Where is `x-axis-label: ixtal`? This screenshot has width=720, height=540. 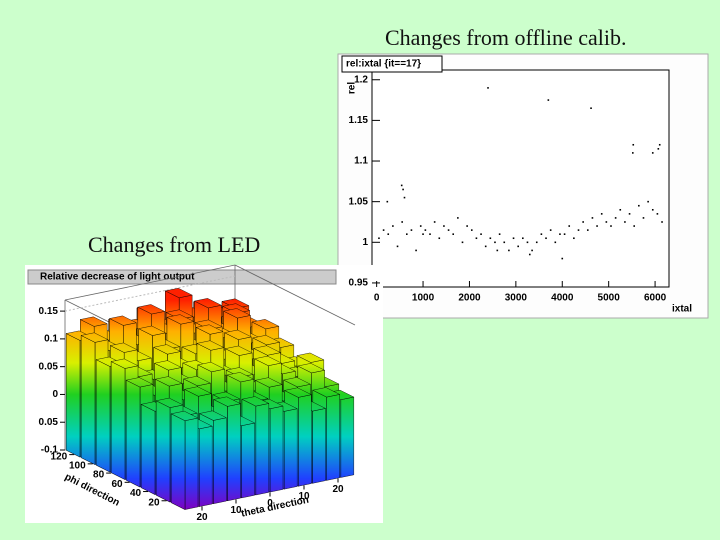 x-axis-label: ixtal is located at coordinates (682, 309).